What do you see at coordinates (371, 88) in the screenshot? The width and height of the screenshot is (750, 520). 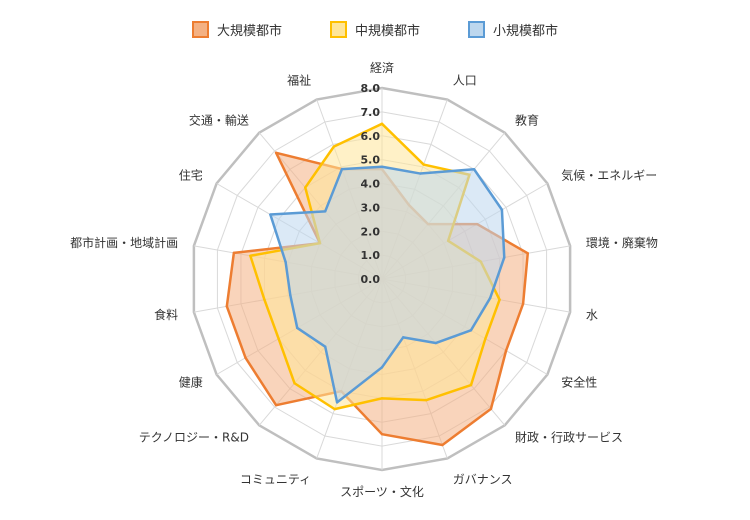 I see `tick-label: 8.0` at bounding box center [371, 88].